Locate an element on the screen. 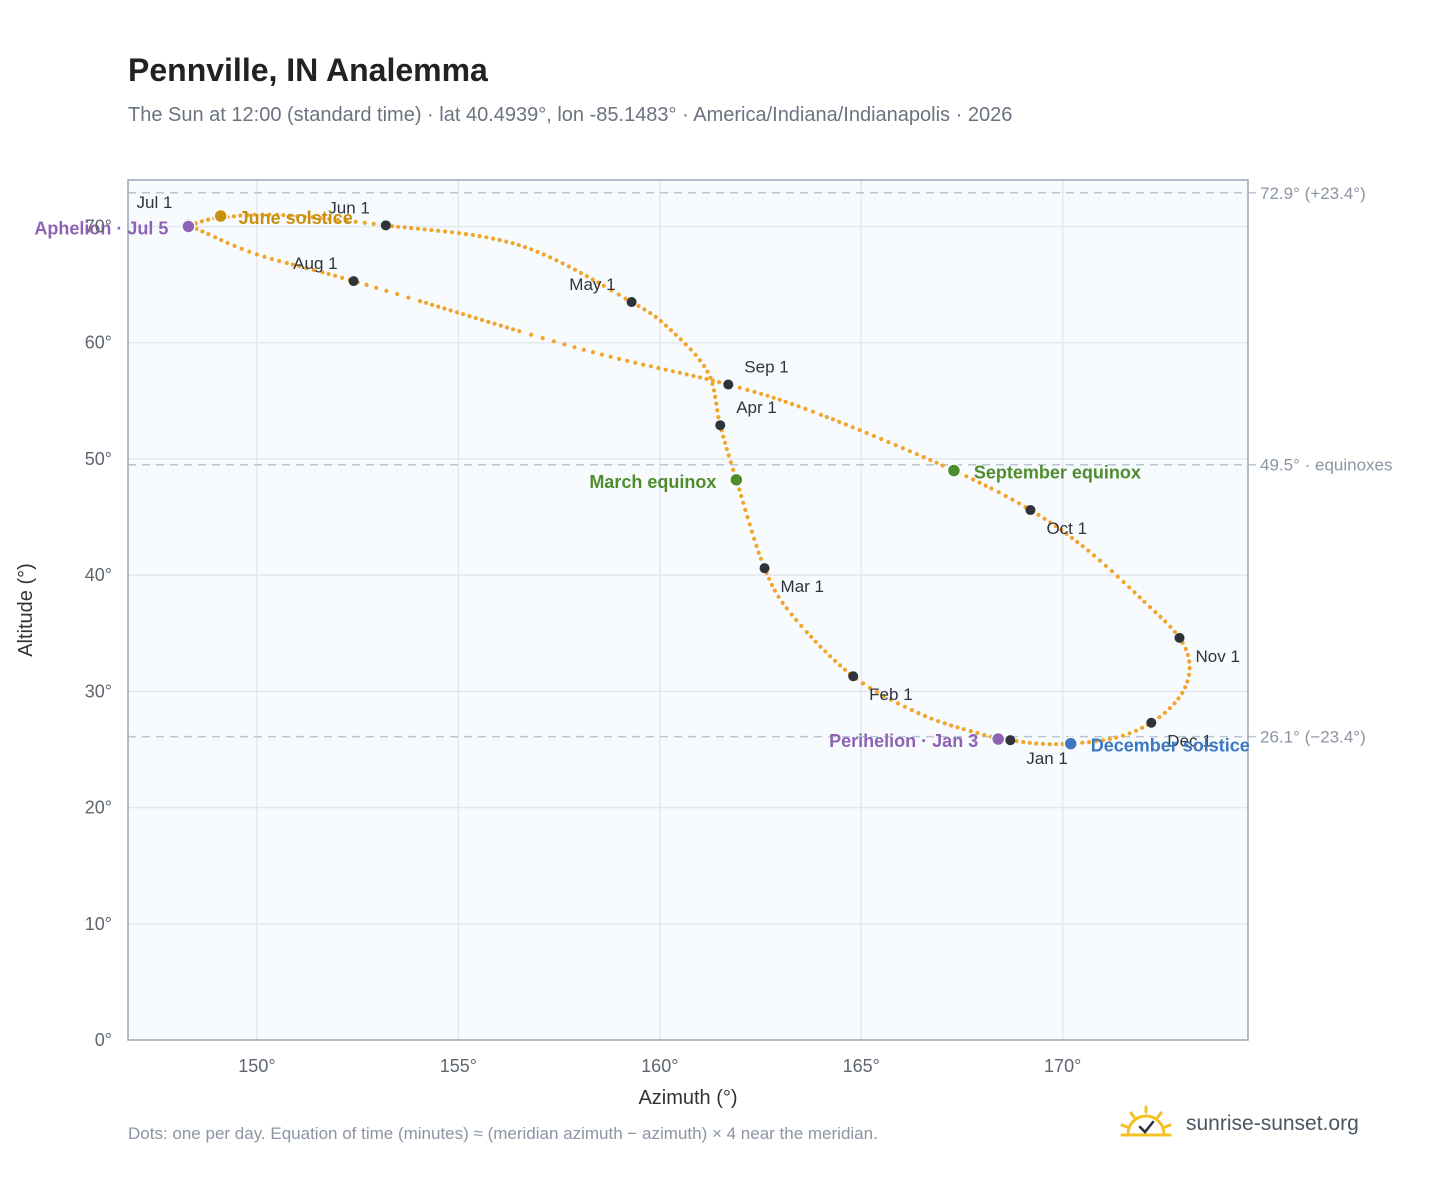  month-label: Dec 1 is located at coordinates (1189, 741).